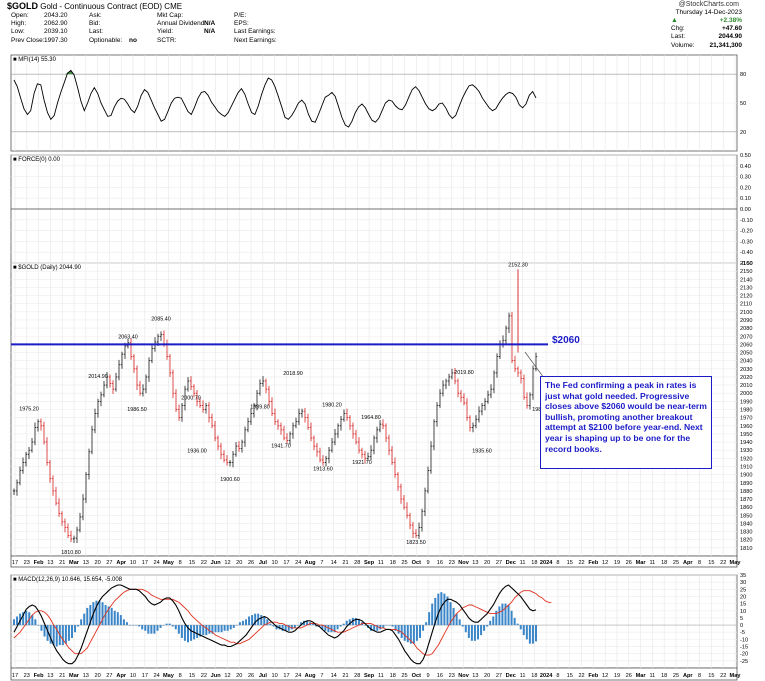 The width and height of the screenshot is (765, 681). What do you see at coordinates (182, 24) in the screenshot?
I see `dividend-label: Annual Dividend:` at bounding box center [182, 24].